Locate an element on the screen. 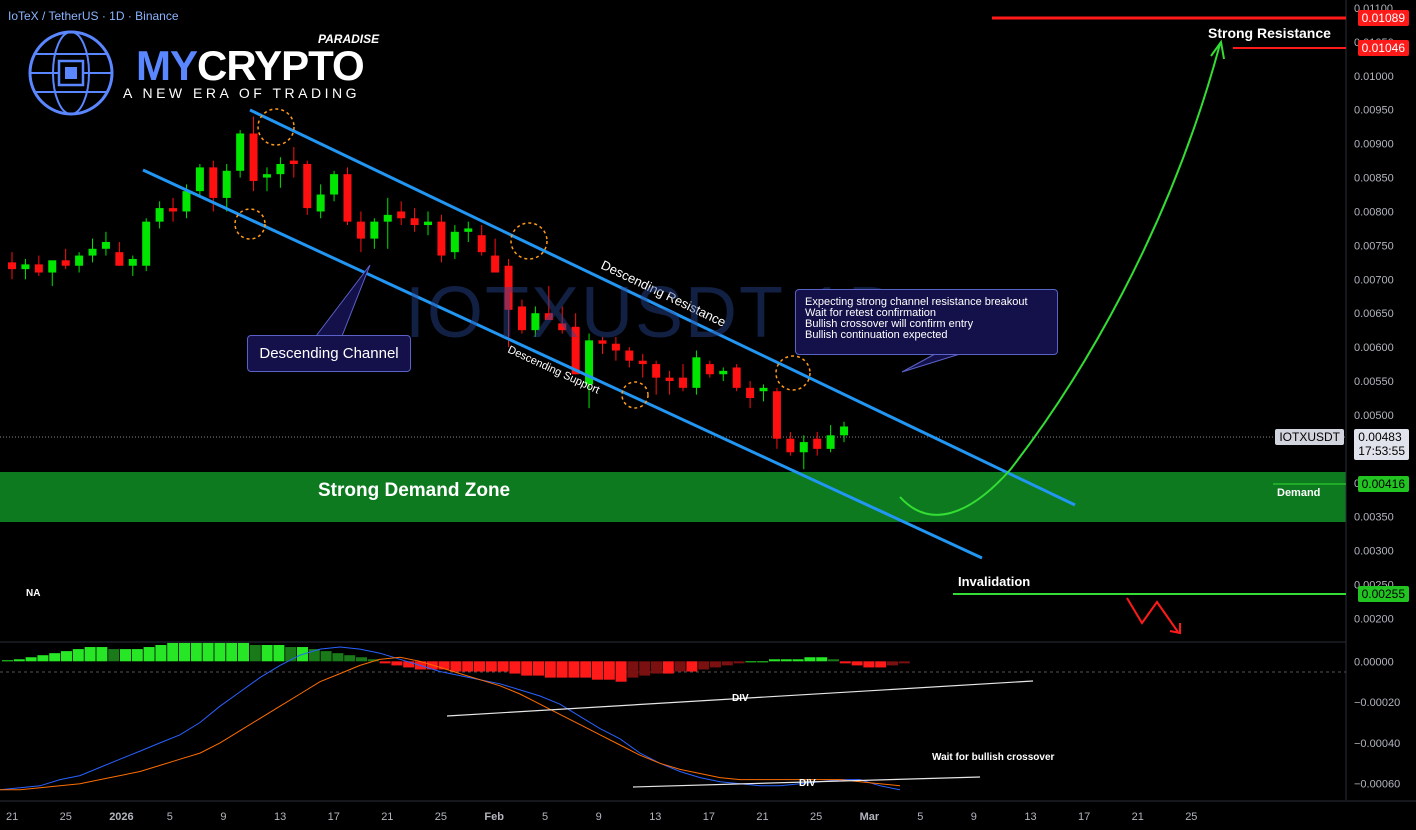 Image resolution: width=1416 pixels, height=830 pixels. strong-resistance-label: Strong Resistance is located at coordinates (1269, 33).